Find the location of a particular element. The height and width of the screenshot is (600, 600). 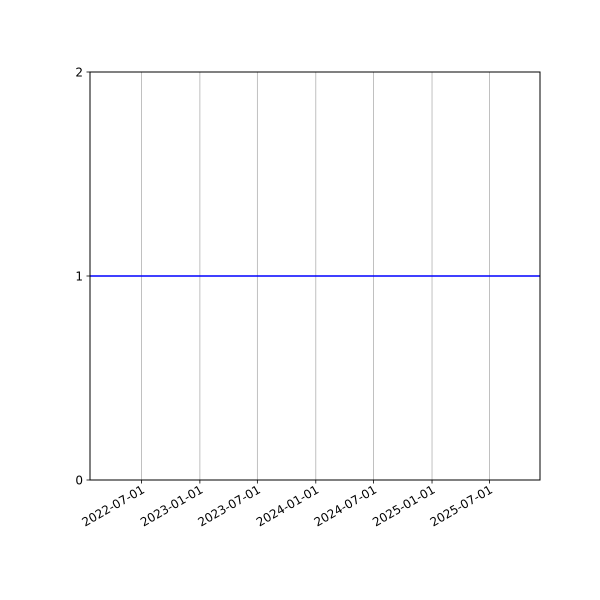

x-tick-label: 2025-01-01 is located at coordinates (403, 505).